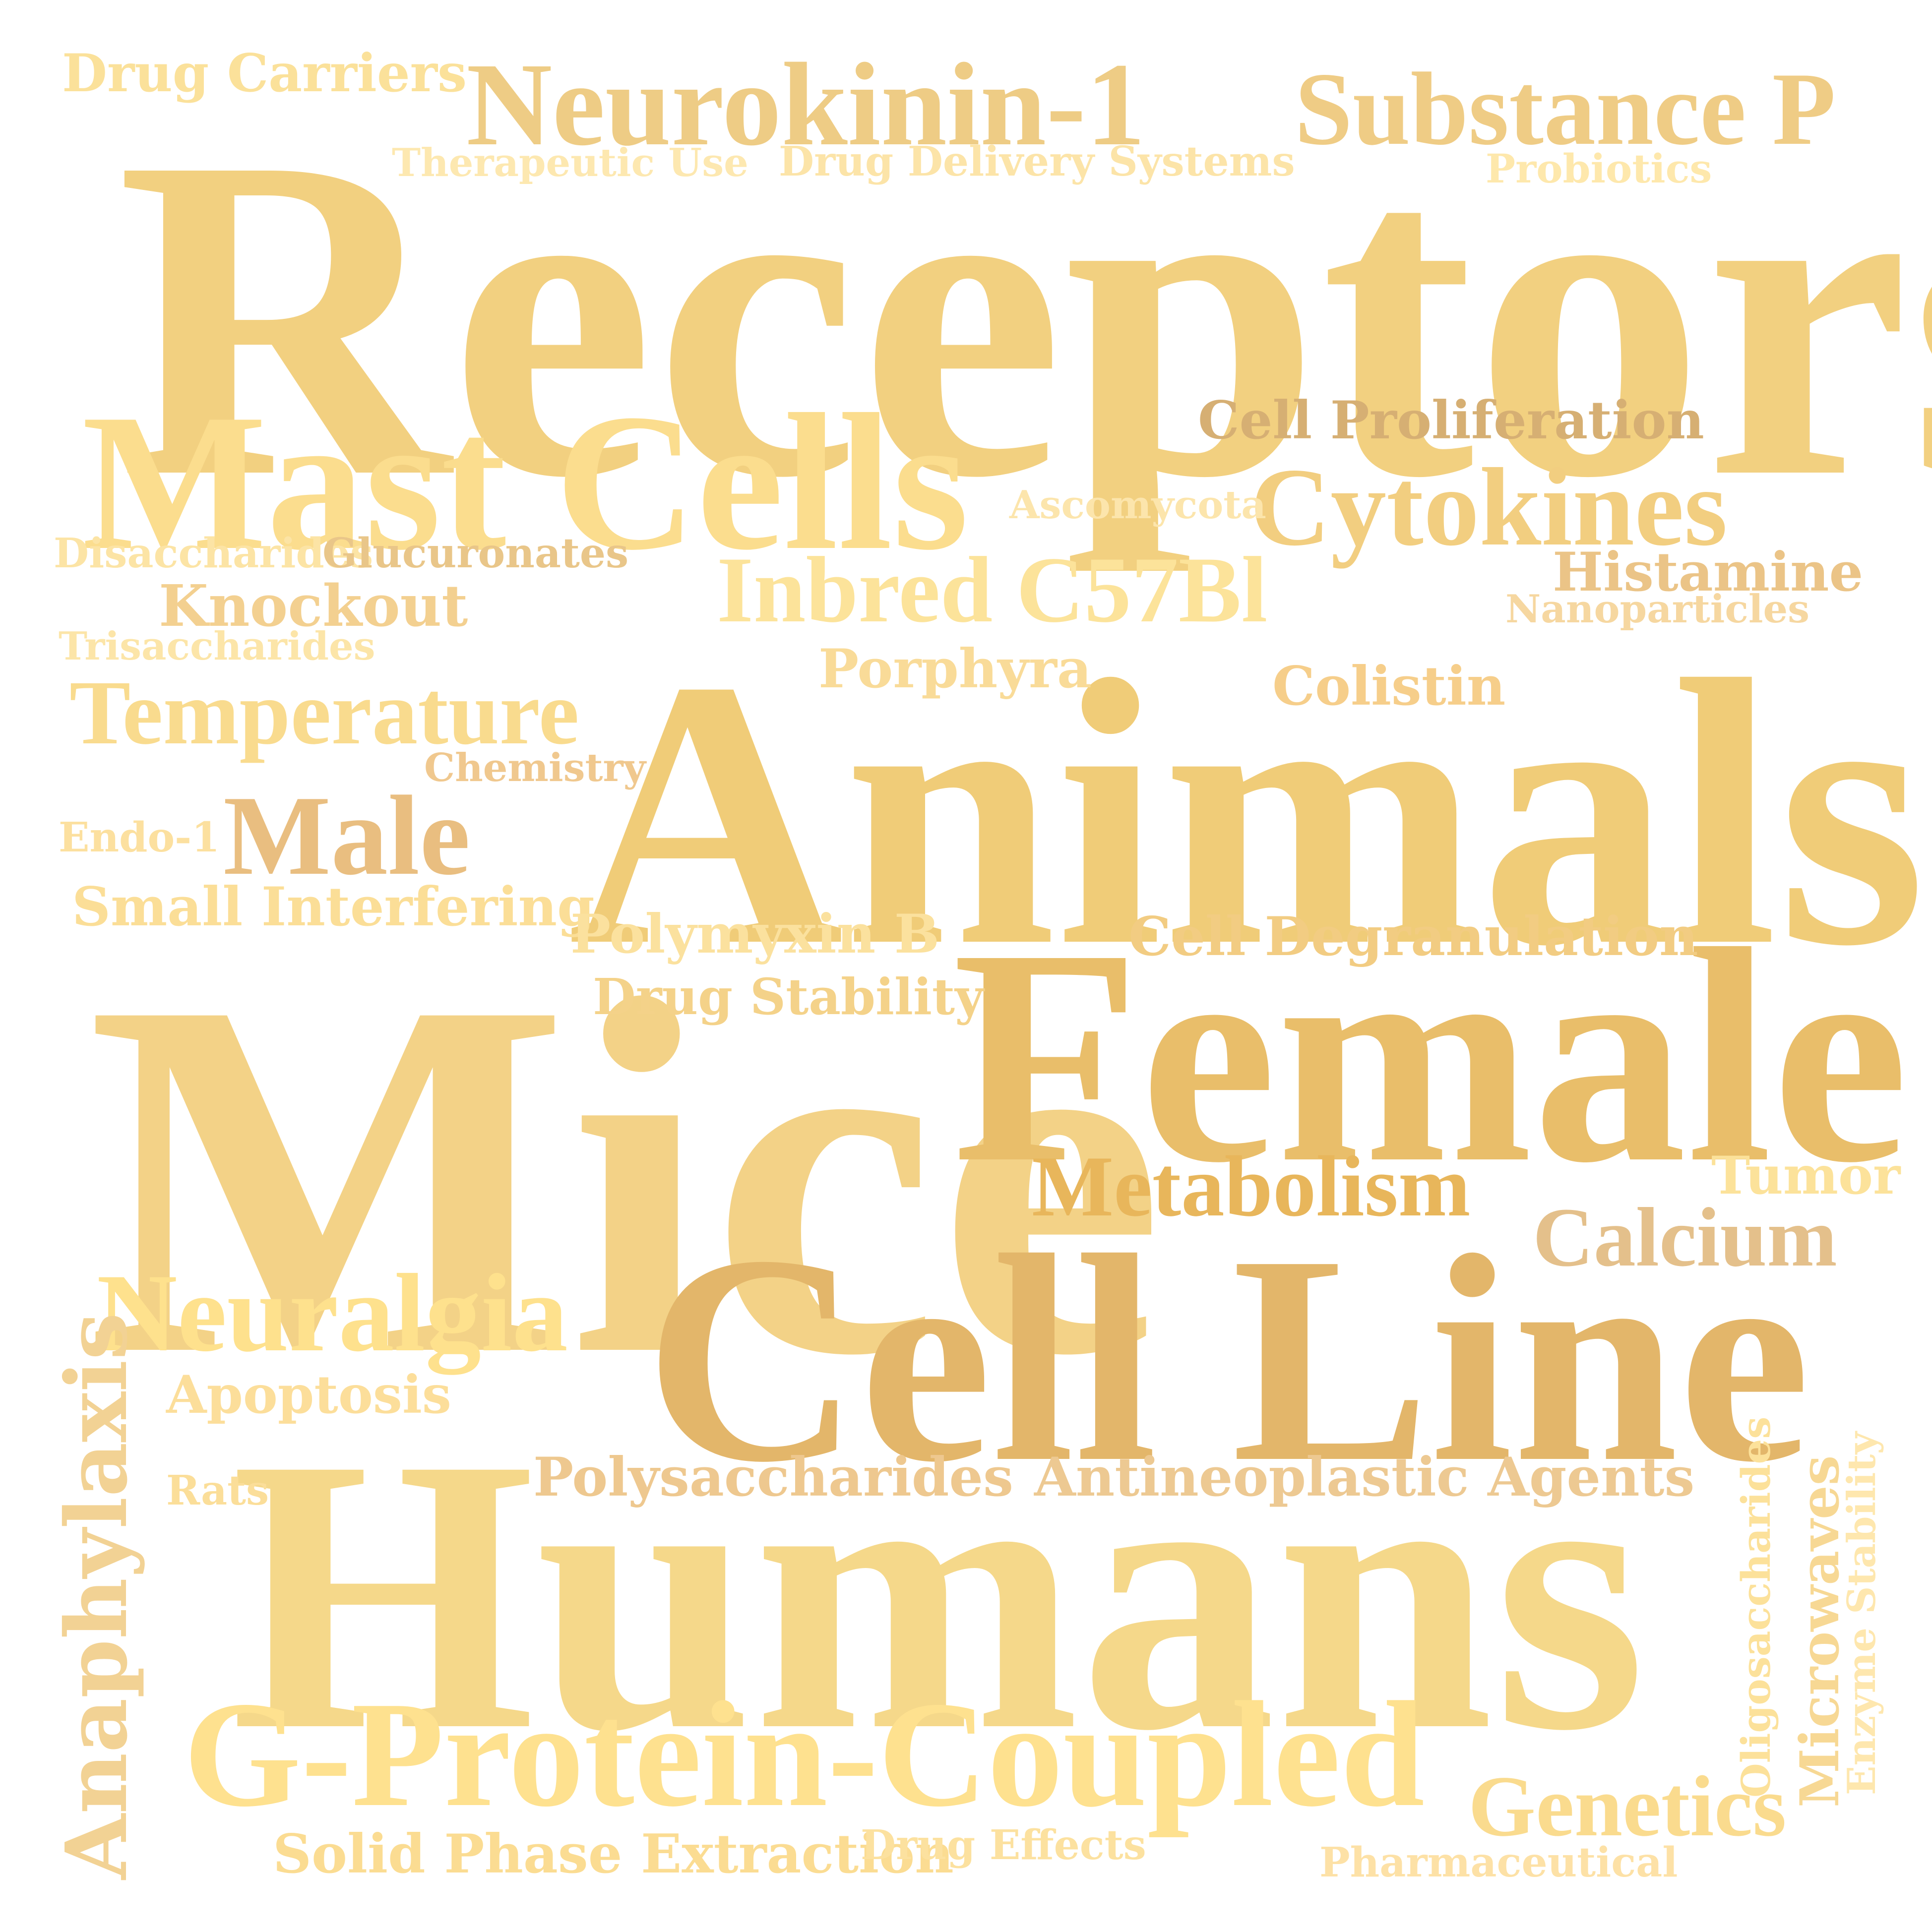 This screenshot has width=1932, height=1932. I want to click on word-substance-p: Substance P, so click(1565, 109).